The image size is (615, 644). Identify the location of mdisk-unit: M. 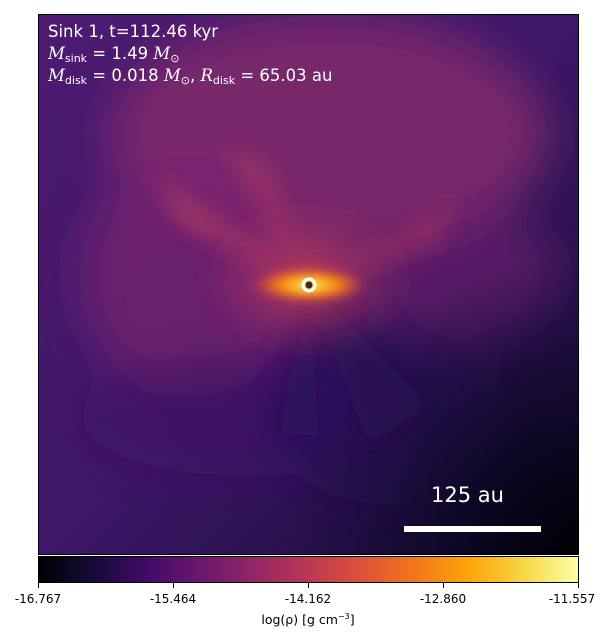
(172, 75).